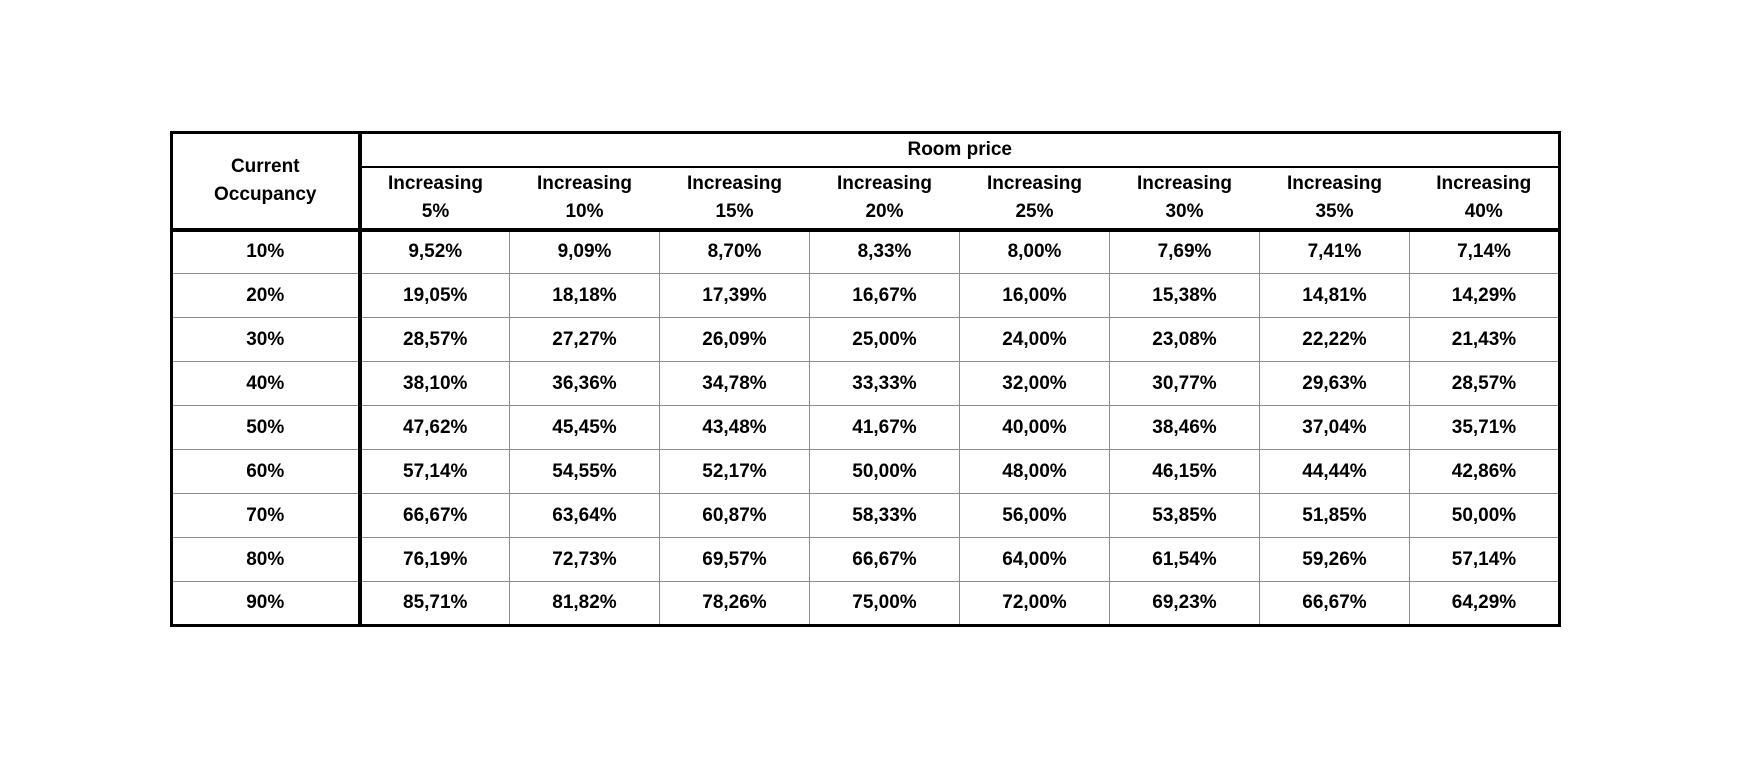 Image resolution: width=1742 pixels, height=765 pixels. Describe the element at coordinates (584, 199) in the screenshot. I see `column-header-increasing-10: Increasing 10%` at that location.